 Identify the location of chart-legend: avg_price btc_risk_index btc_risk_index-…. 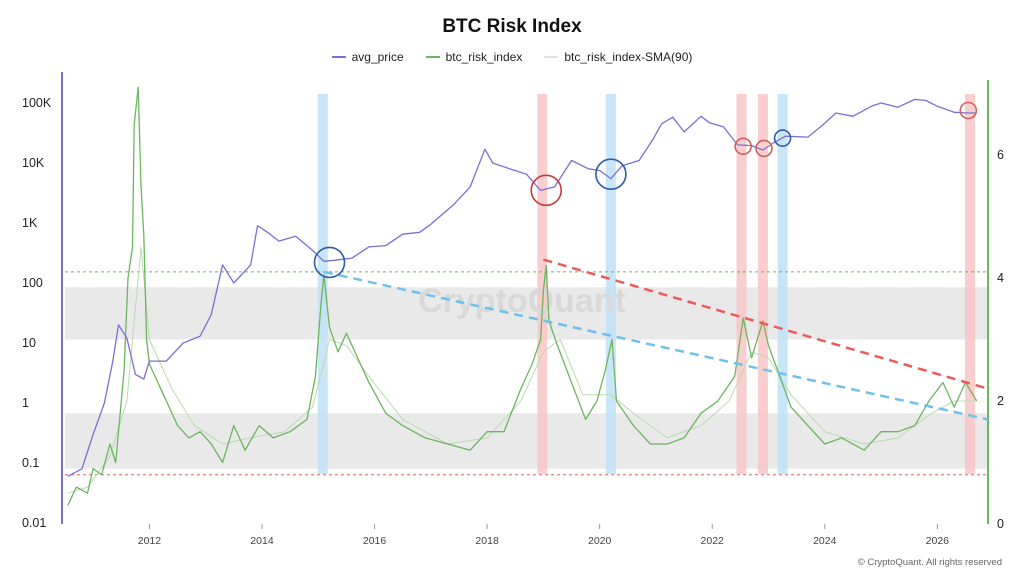
(512, 57).